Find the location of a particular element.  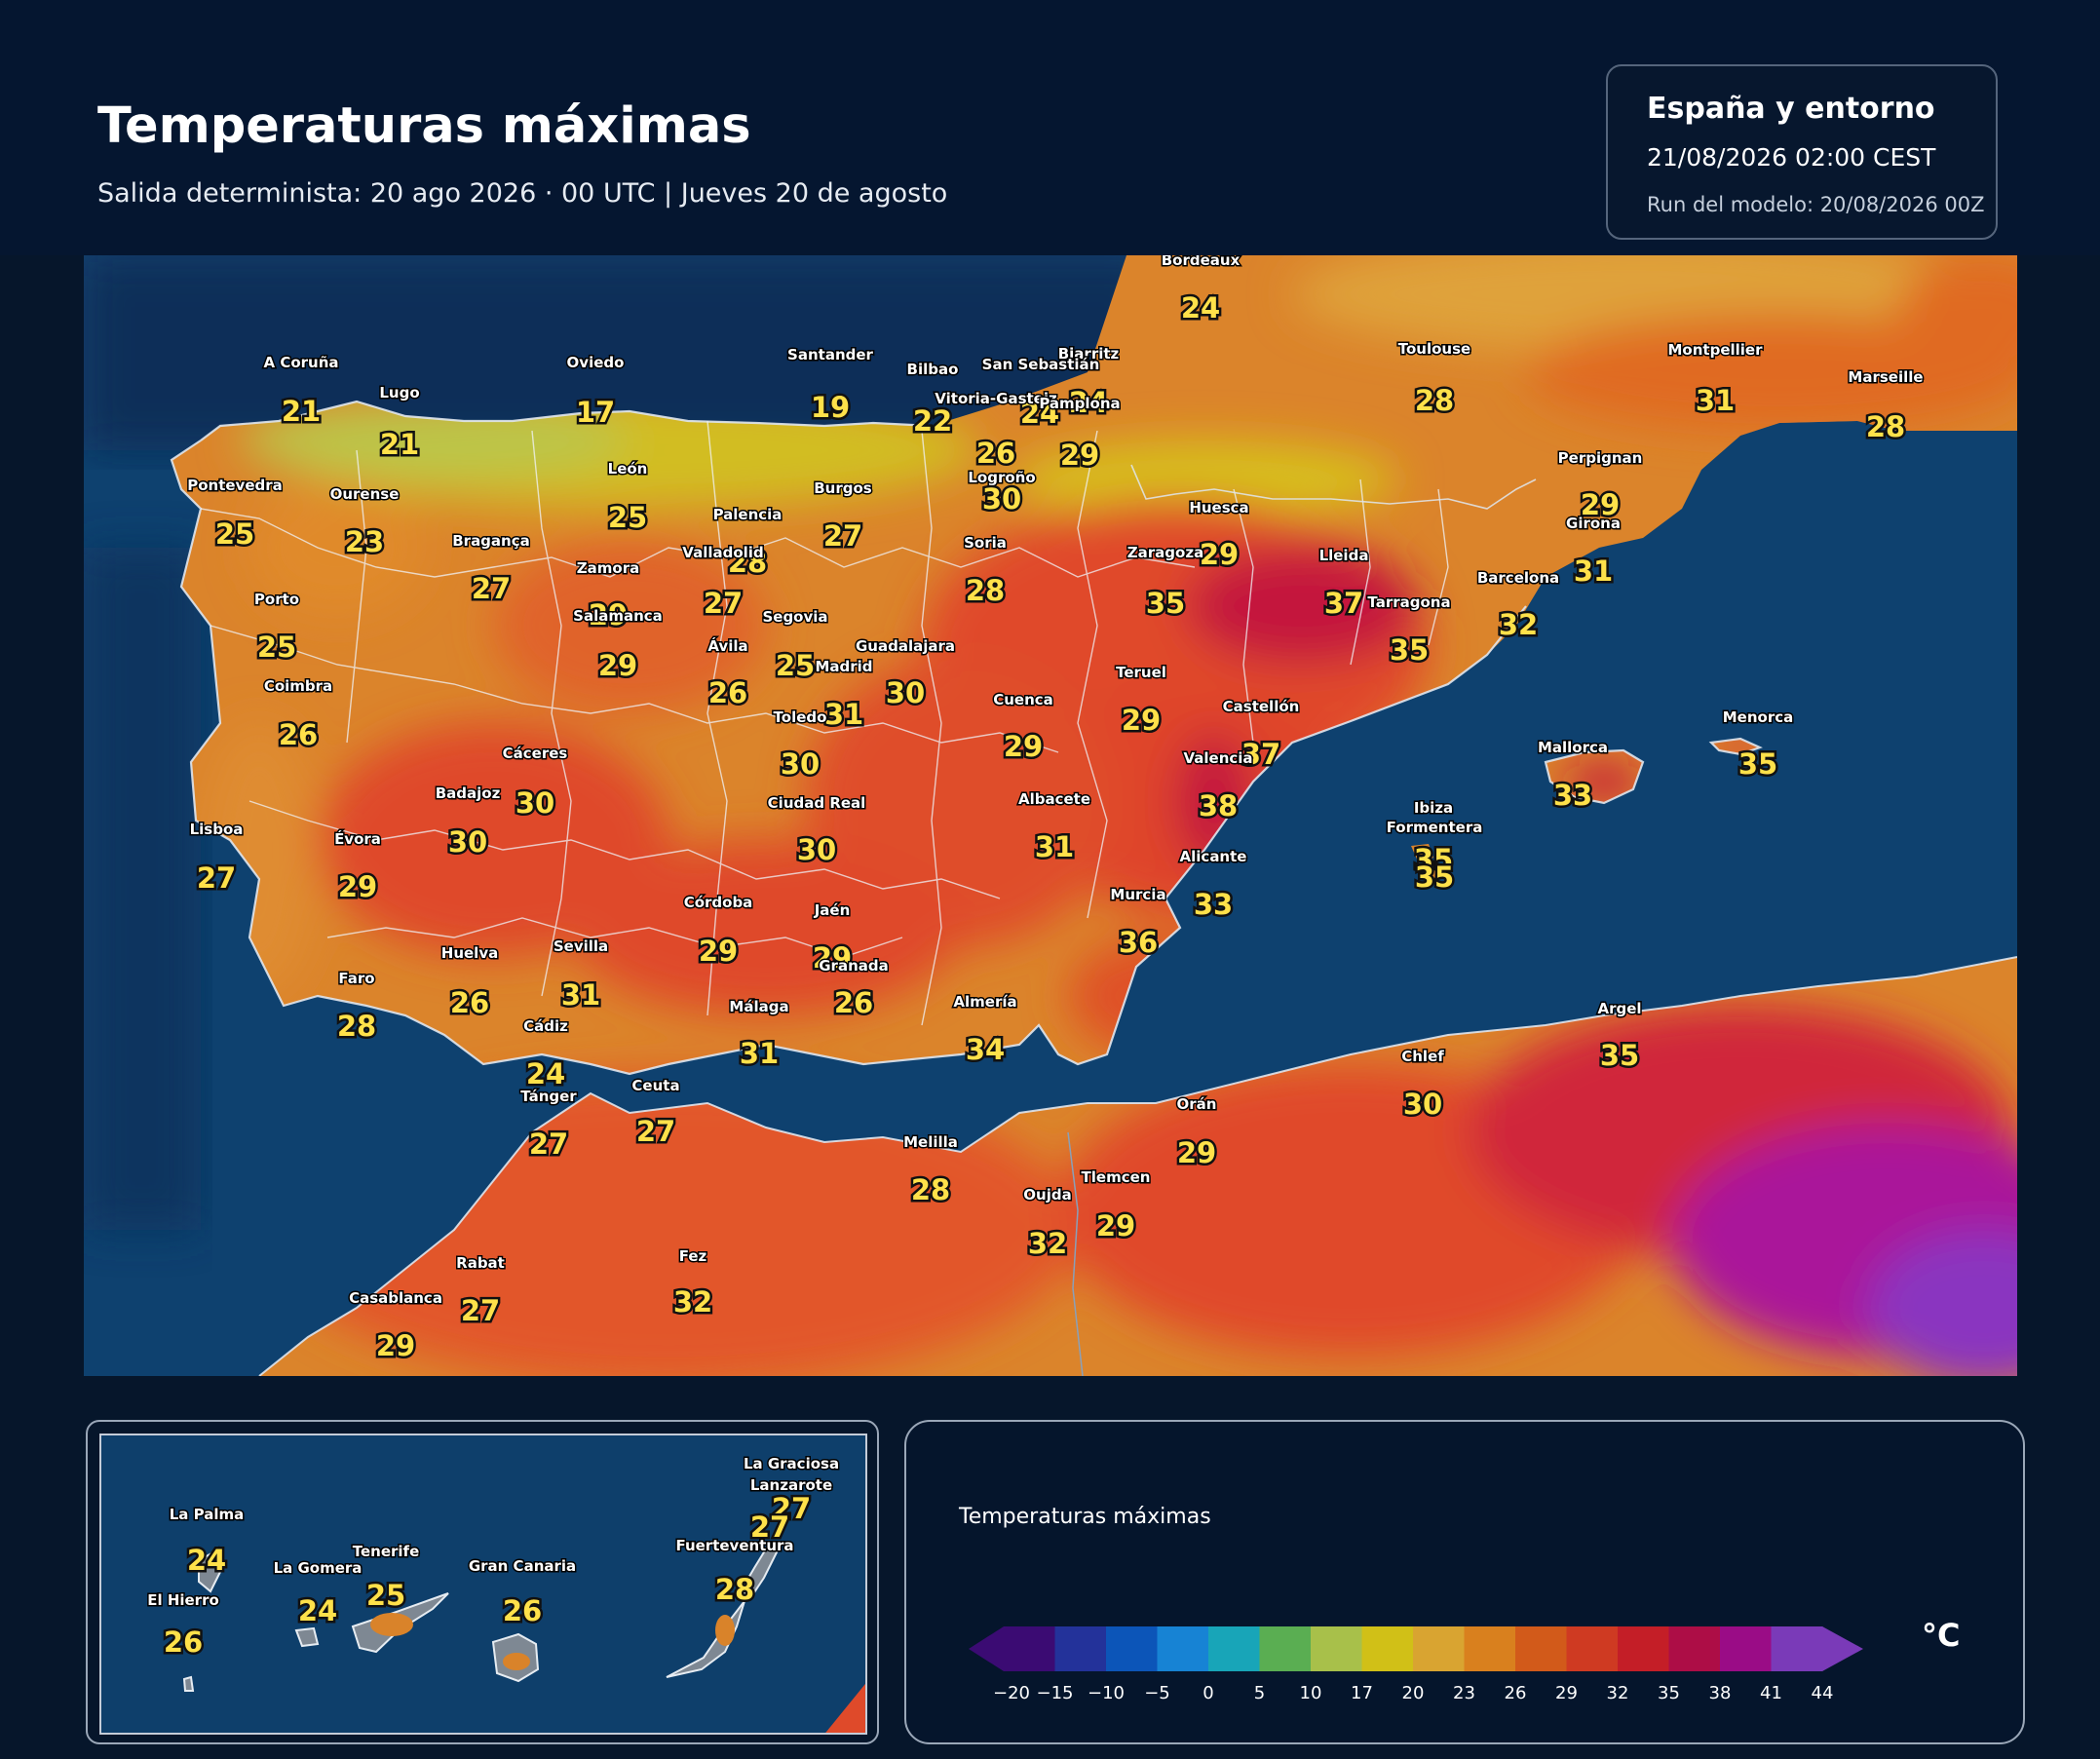

city-marker-caceres: Cáceres 30 is located at coordinates (535, 783).